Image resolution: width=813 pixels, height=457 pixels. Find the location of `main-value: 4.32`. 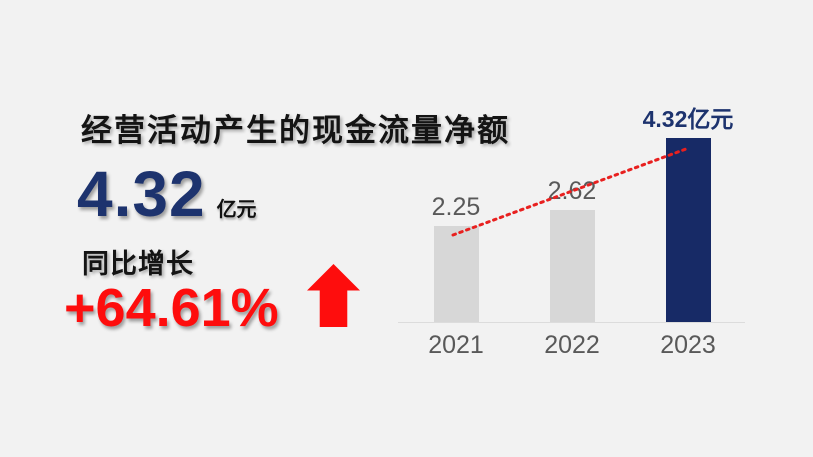

main-value: 4.32 is located at coordinates (141, 194).